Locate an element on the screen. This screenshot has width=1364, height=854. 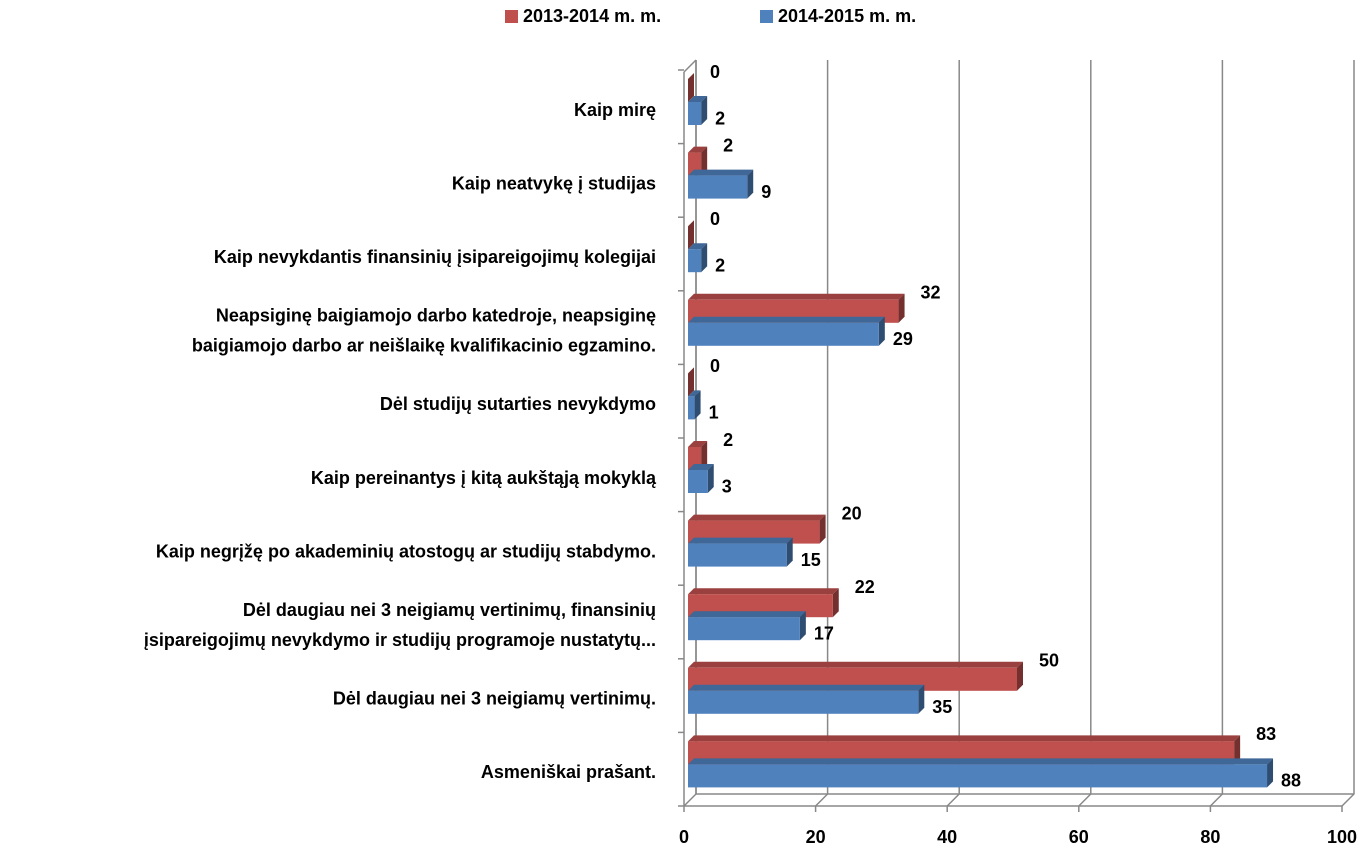
data-label: 88 is located at coordinates (1291, 781).